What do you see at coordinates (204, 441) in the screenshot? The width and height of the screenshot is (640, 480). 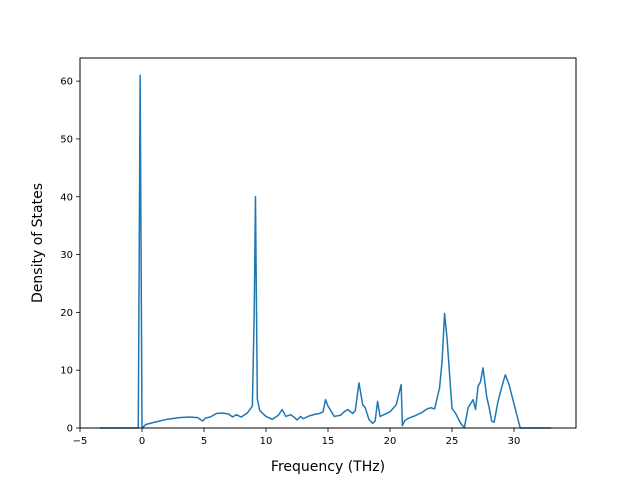 I see `x-tick-label: 5` at bounding box center [204, 441].